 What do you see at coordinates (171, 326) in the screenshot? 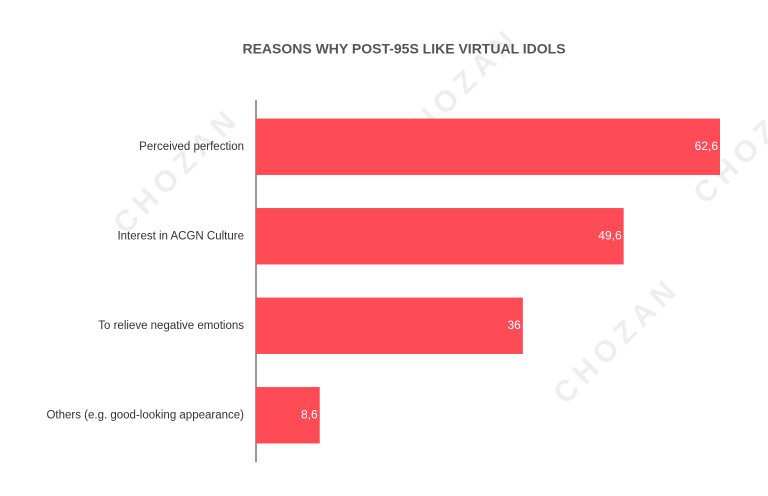
I see `category-label: To relieve negative emotions` at bounding box center [171, 326].